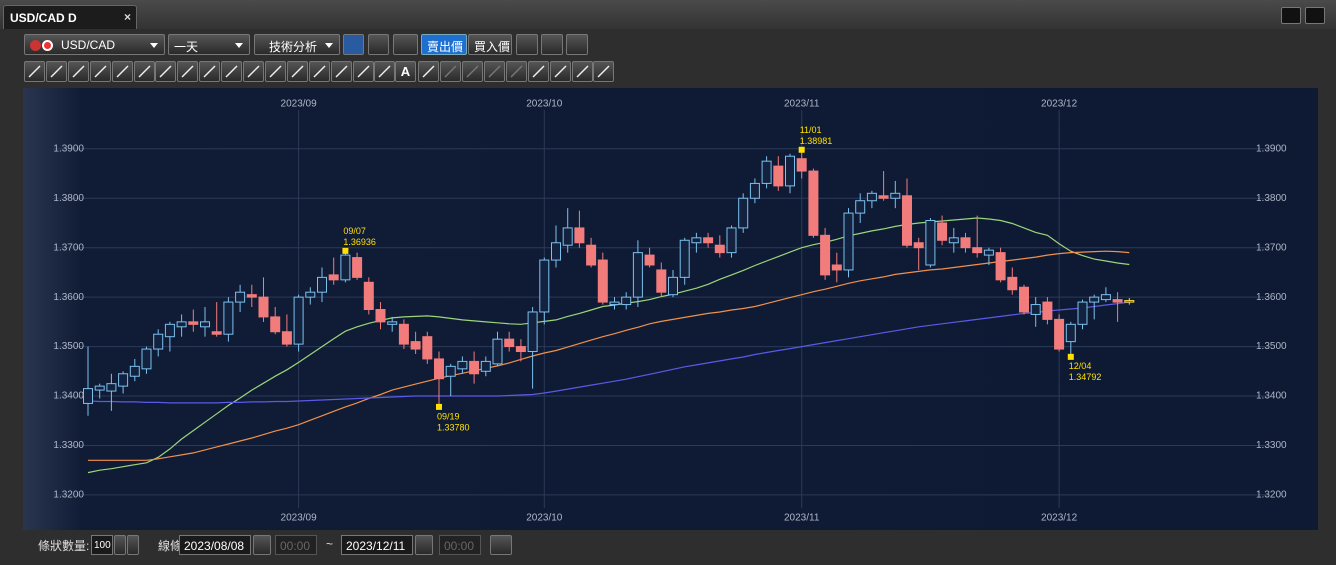 Image resolution: width=1336 pixels, height=565 pixels. What do you see at coordinates (527, 44) in the screenshot?
I see `indicator-button` at bounding box center [527, 44].